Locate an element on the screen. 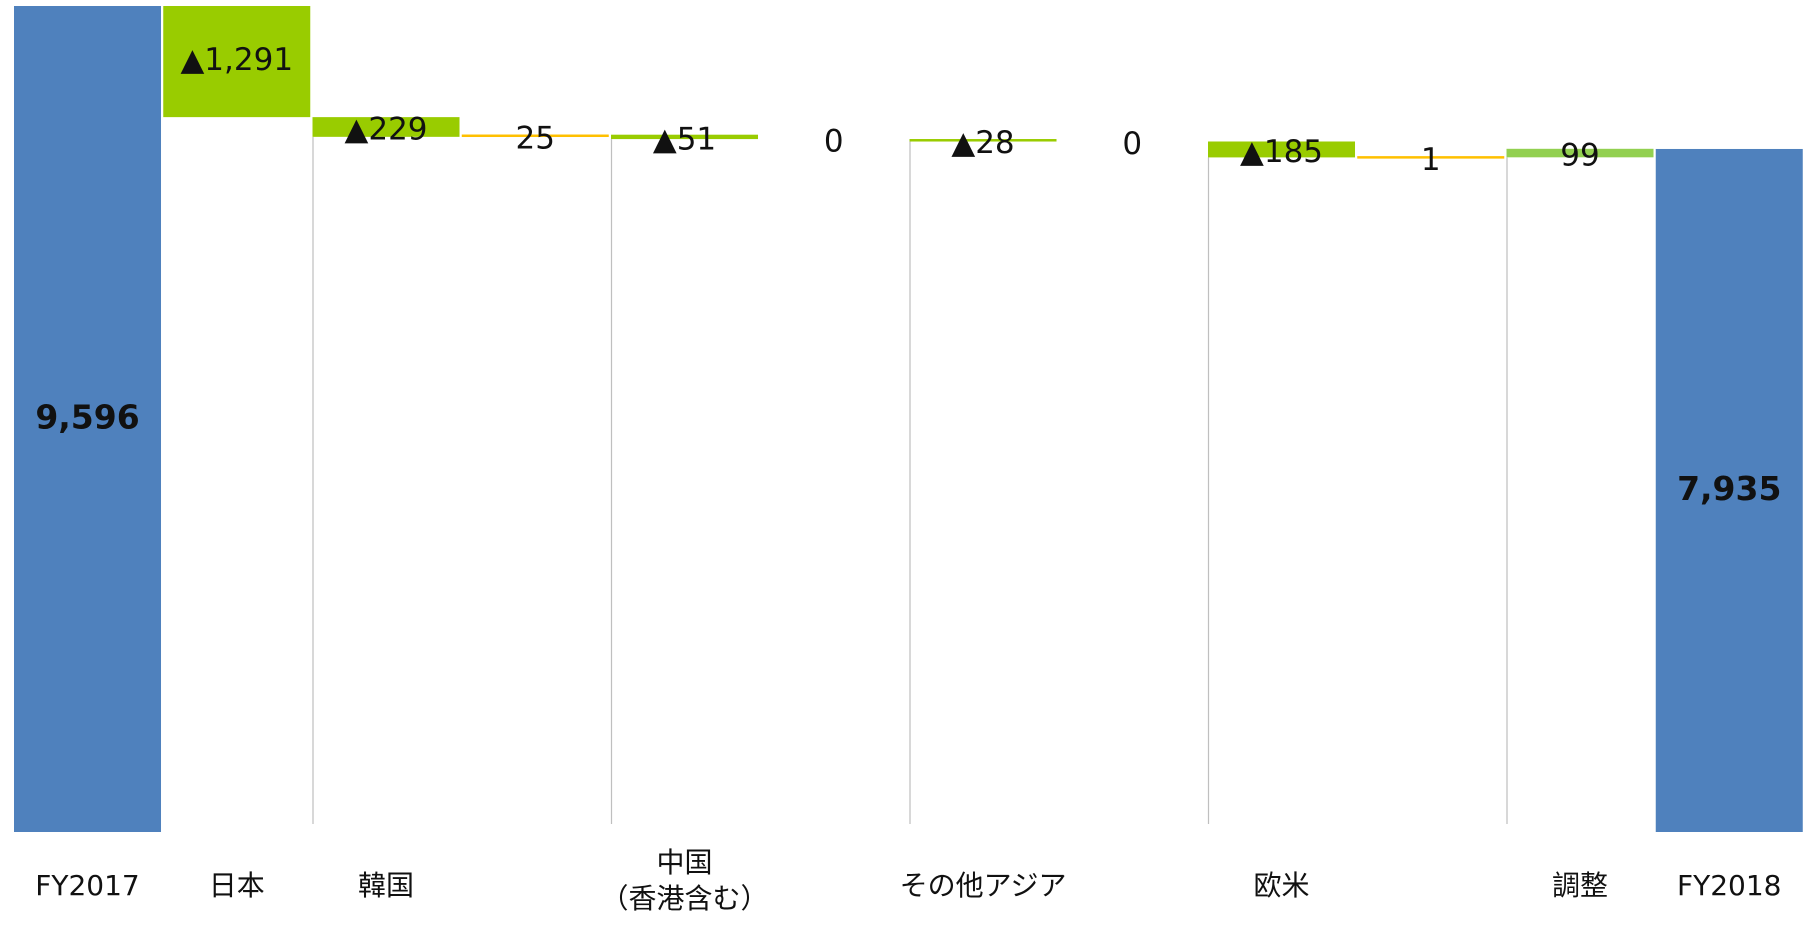 The width and height of the screenshot is (1807, 930). data-label-11: 7,935 is located at coordinates (1729, 488).